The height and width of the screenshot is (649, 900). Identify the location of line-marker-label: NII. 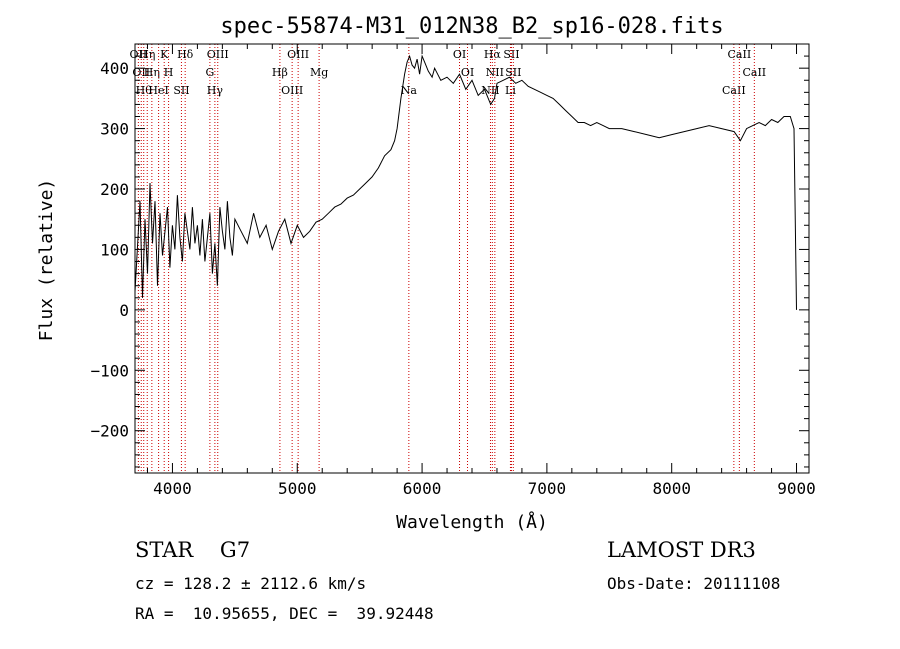
(495, 72).